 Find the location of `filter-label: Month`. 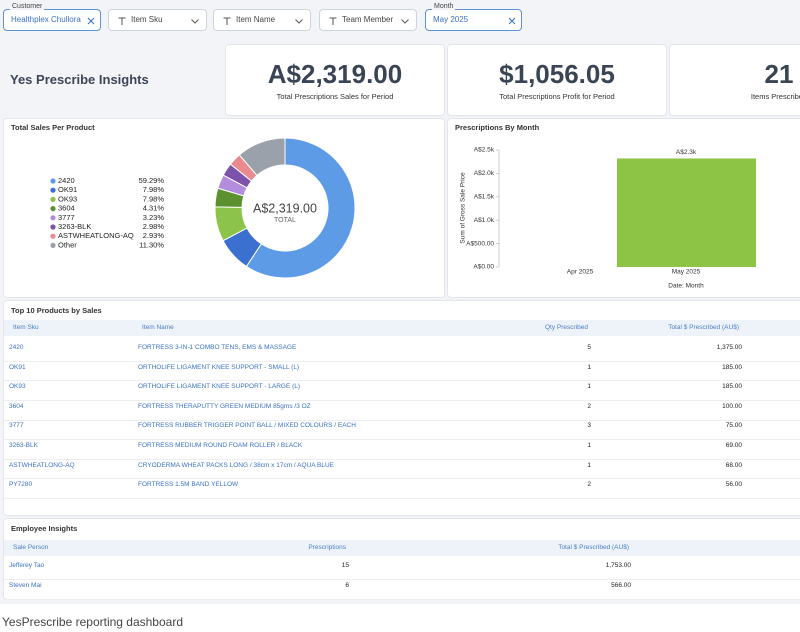

filter-label: Month is located at coordinates (444, 6).